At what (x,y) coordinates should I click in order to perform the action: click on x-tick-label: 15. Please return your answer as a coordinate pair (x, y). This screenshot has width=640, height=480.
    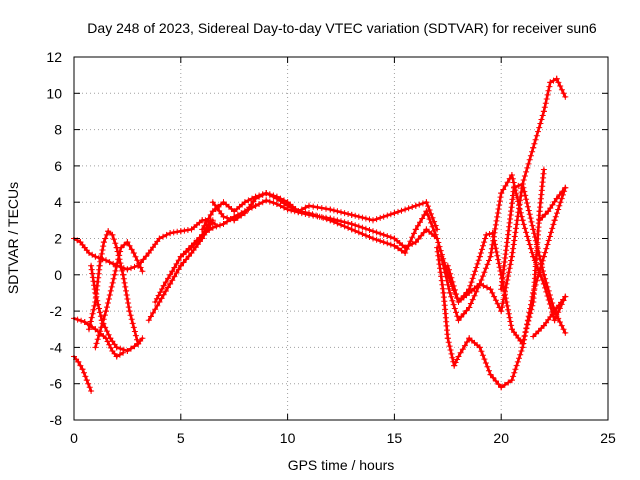
    Looking at the image, I should click on (395, 438).